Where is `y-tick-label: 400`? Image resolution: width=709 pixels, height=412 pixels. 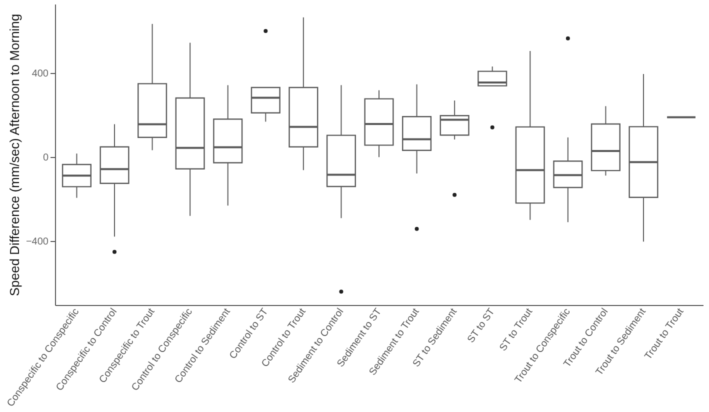 y-tick-label: 400 is located at coordinates (40, 74).